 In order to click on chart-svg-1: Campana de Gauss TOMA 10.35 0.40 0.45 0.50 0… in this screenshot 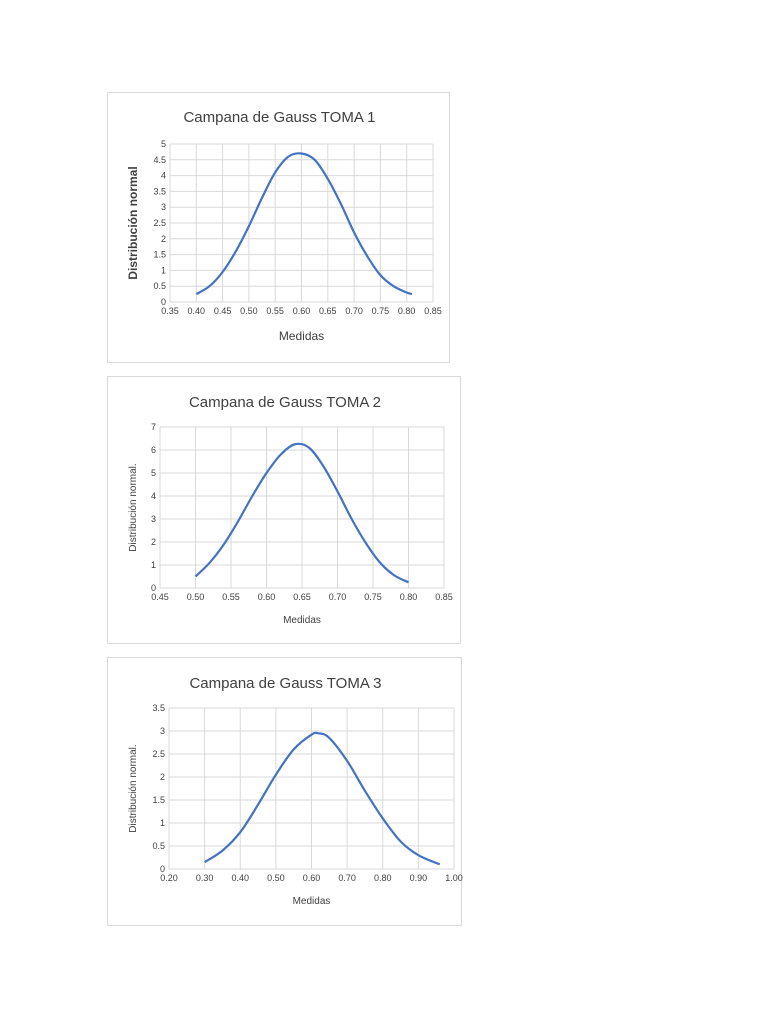, I will do `click(284, 226)`.